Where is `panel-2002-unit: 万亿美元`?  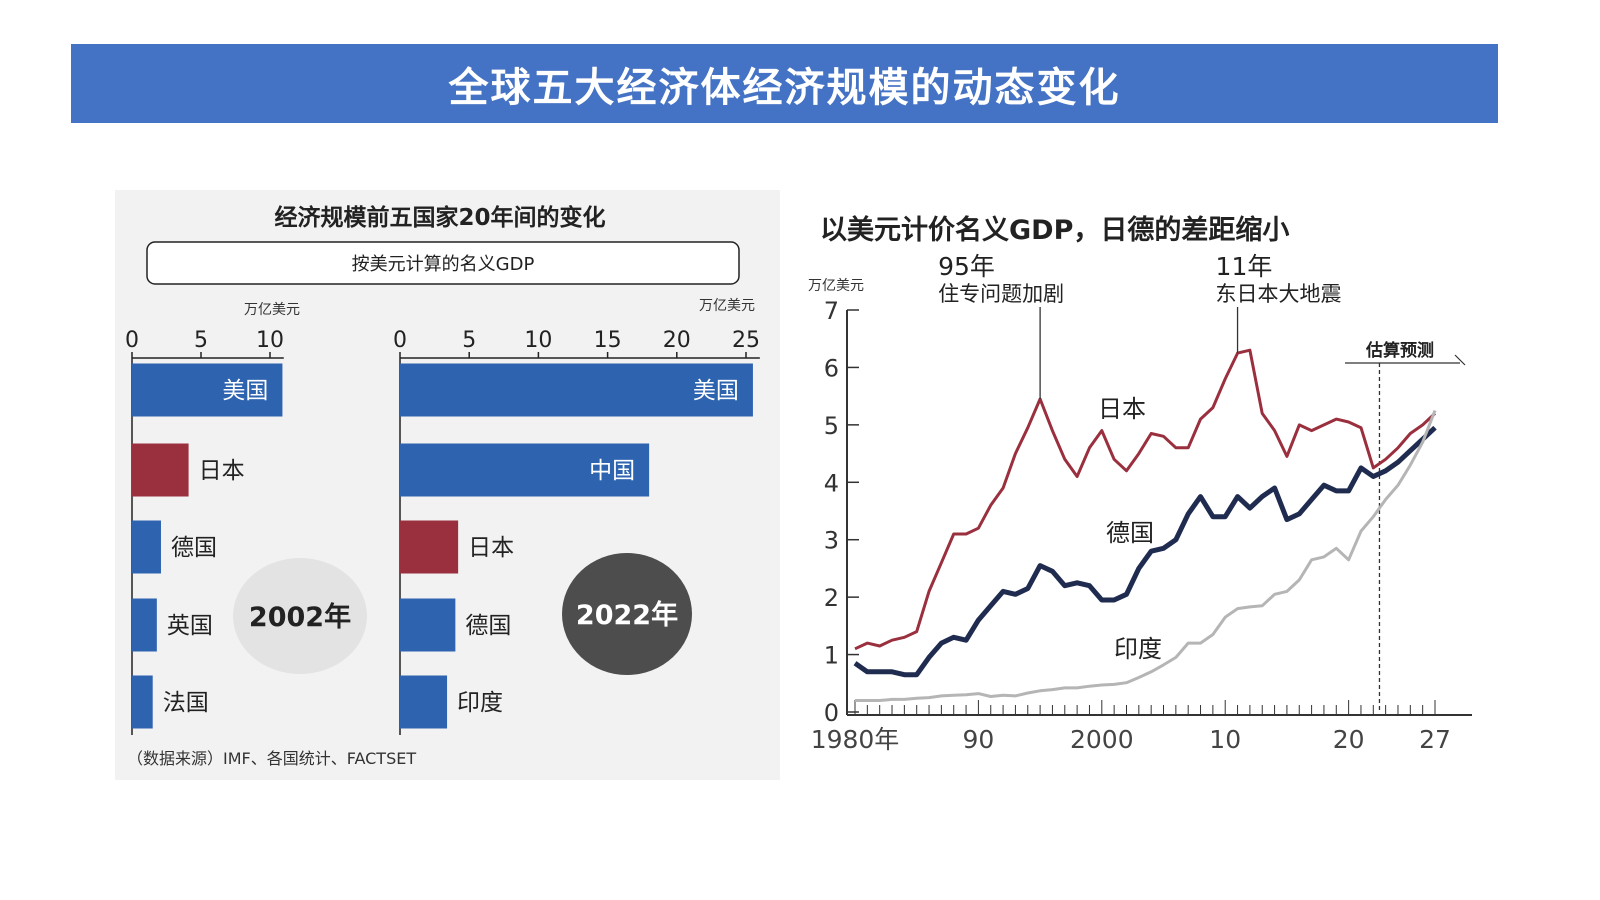 panel-2002-unit: 万亿美元 is located at coordinates (272, 310).